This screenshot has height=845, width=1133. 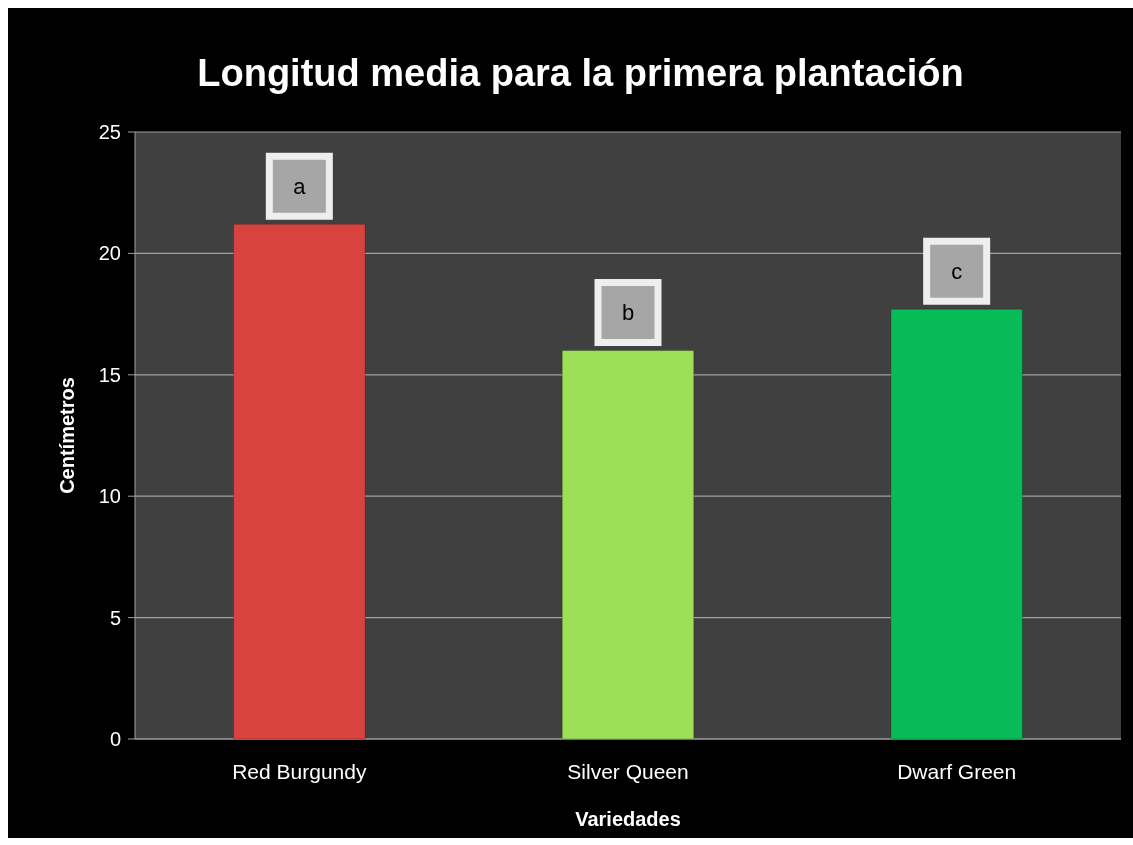 I want to click on y-axis-title: Centímetros, so click(x=67, y=435).